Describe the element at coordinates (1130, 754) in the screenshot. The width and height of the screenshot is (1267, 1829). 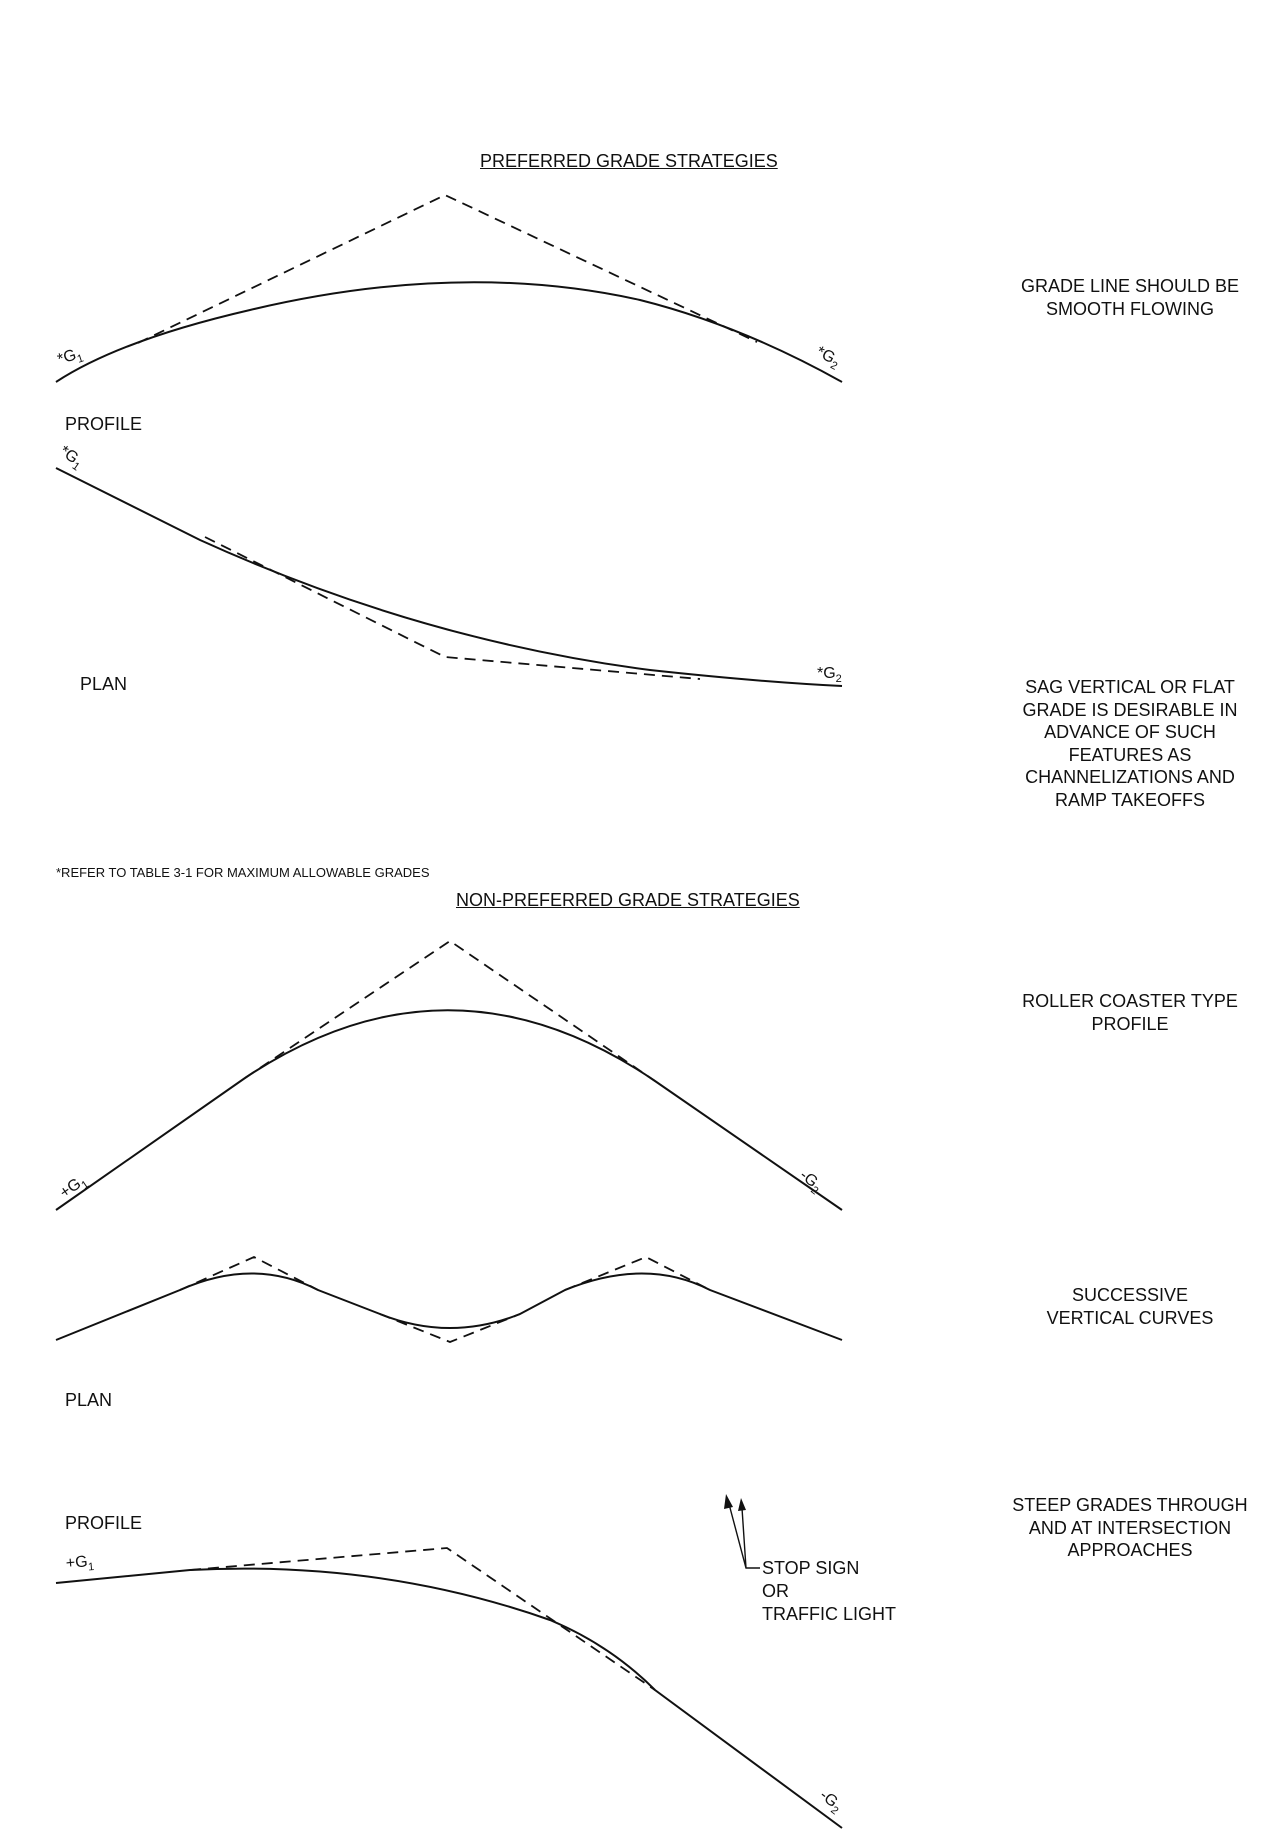
I see `description-line: FEATURES AS` at that location.